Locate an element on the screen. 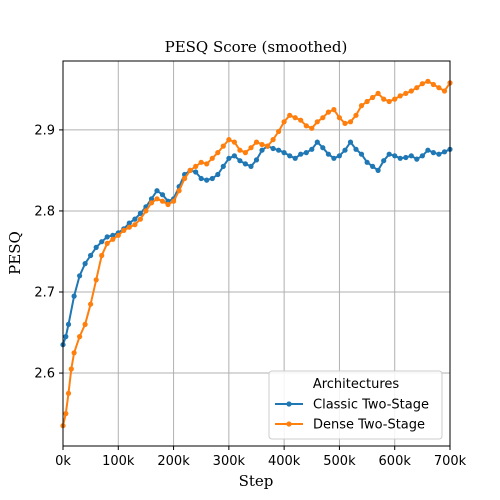 This screenshot has height=500, width=500. x-tick-label: 200k is located at coordinates (173, 461).